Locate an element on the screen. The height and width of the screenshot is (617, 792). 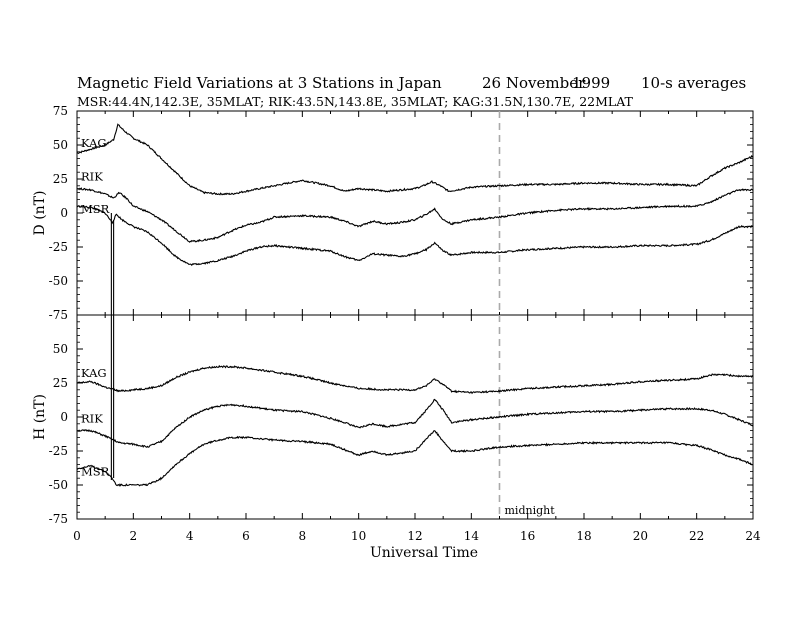
x-tick-label: 12 is located at coordinates (414, 536).